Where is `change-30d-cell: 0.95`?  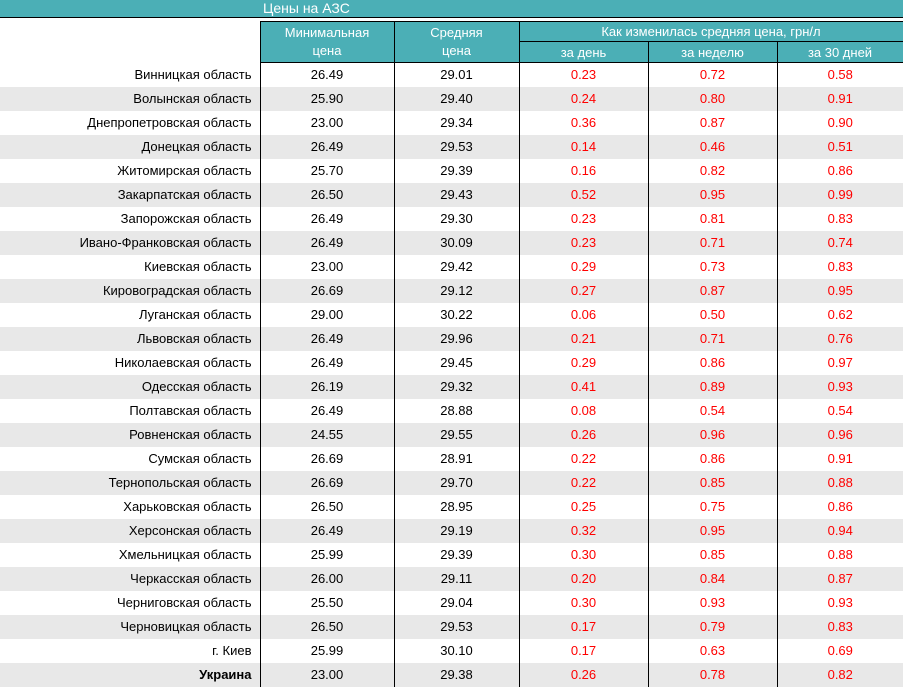 change-30d-cell: 0.95 is located at coordinates (839, 291).